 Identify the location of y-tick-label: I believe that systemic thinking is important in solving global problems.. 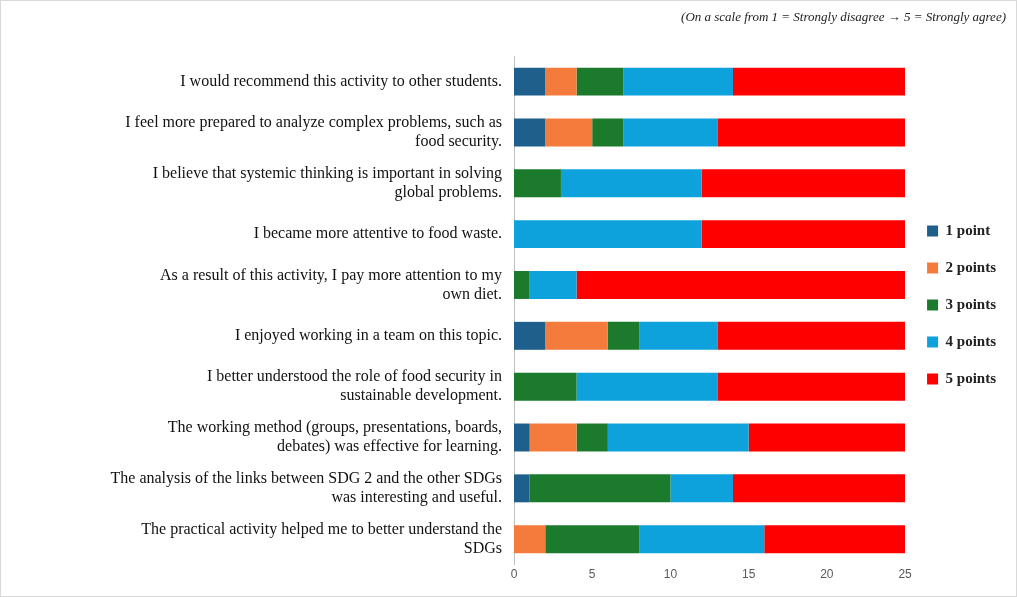
(327, 182).